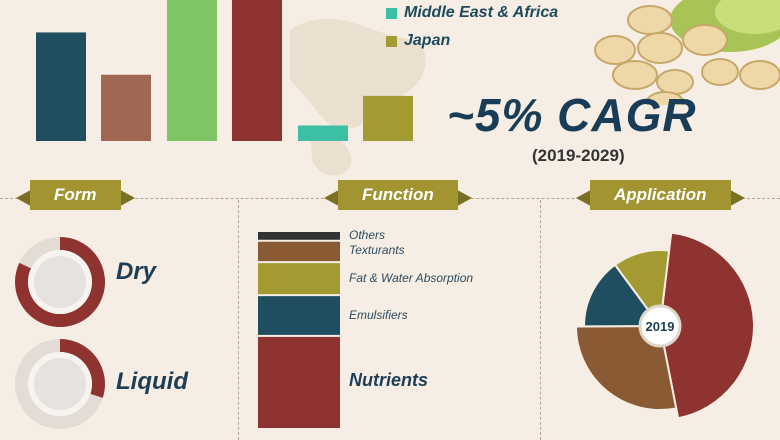 Image resolution: width=780 pixels, height=440 pixels. I want to click on function-label-0: Nutrients, so click(389, 380).